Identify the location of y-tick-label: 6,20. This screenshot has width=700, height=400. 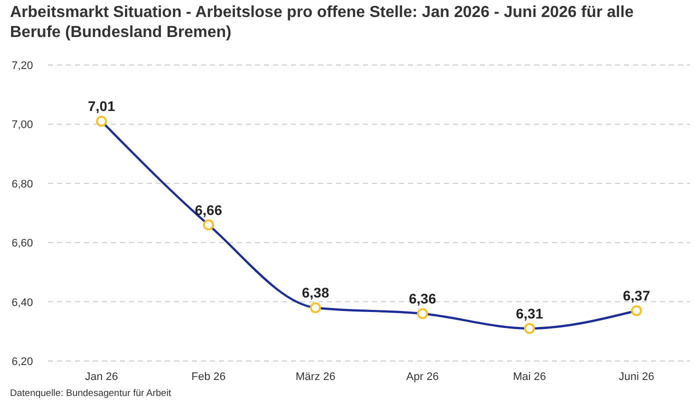
(22, 362).